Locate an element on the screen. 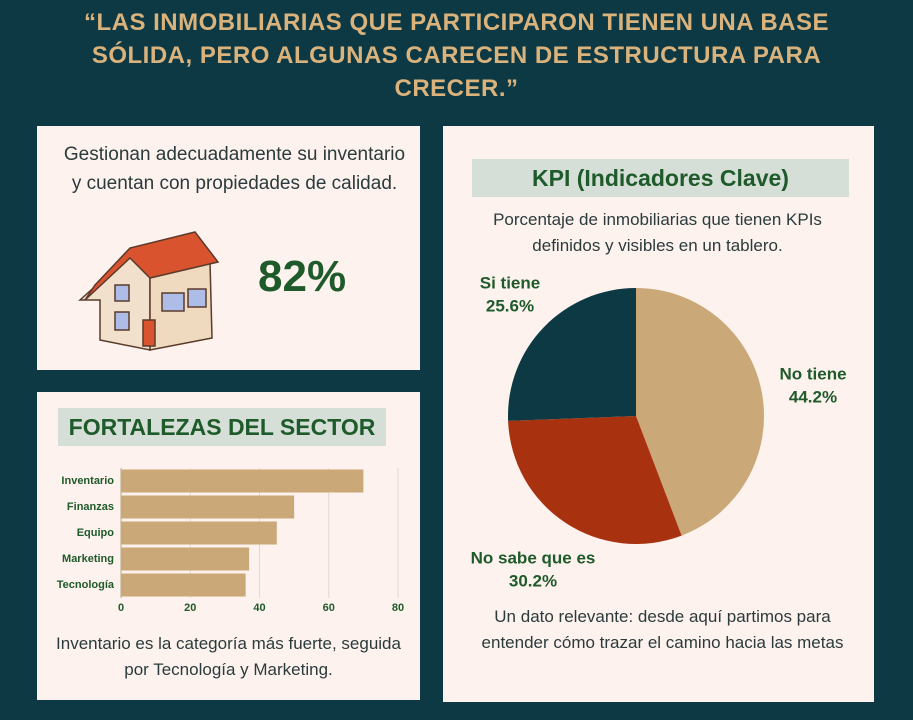 This screenshot has height=720, width=913. bar-title: FORTALEZAS DEL SECTOR is located at coordinates (222, 427).